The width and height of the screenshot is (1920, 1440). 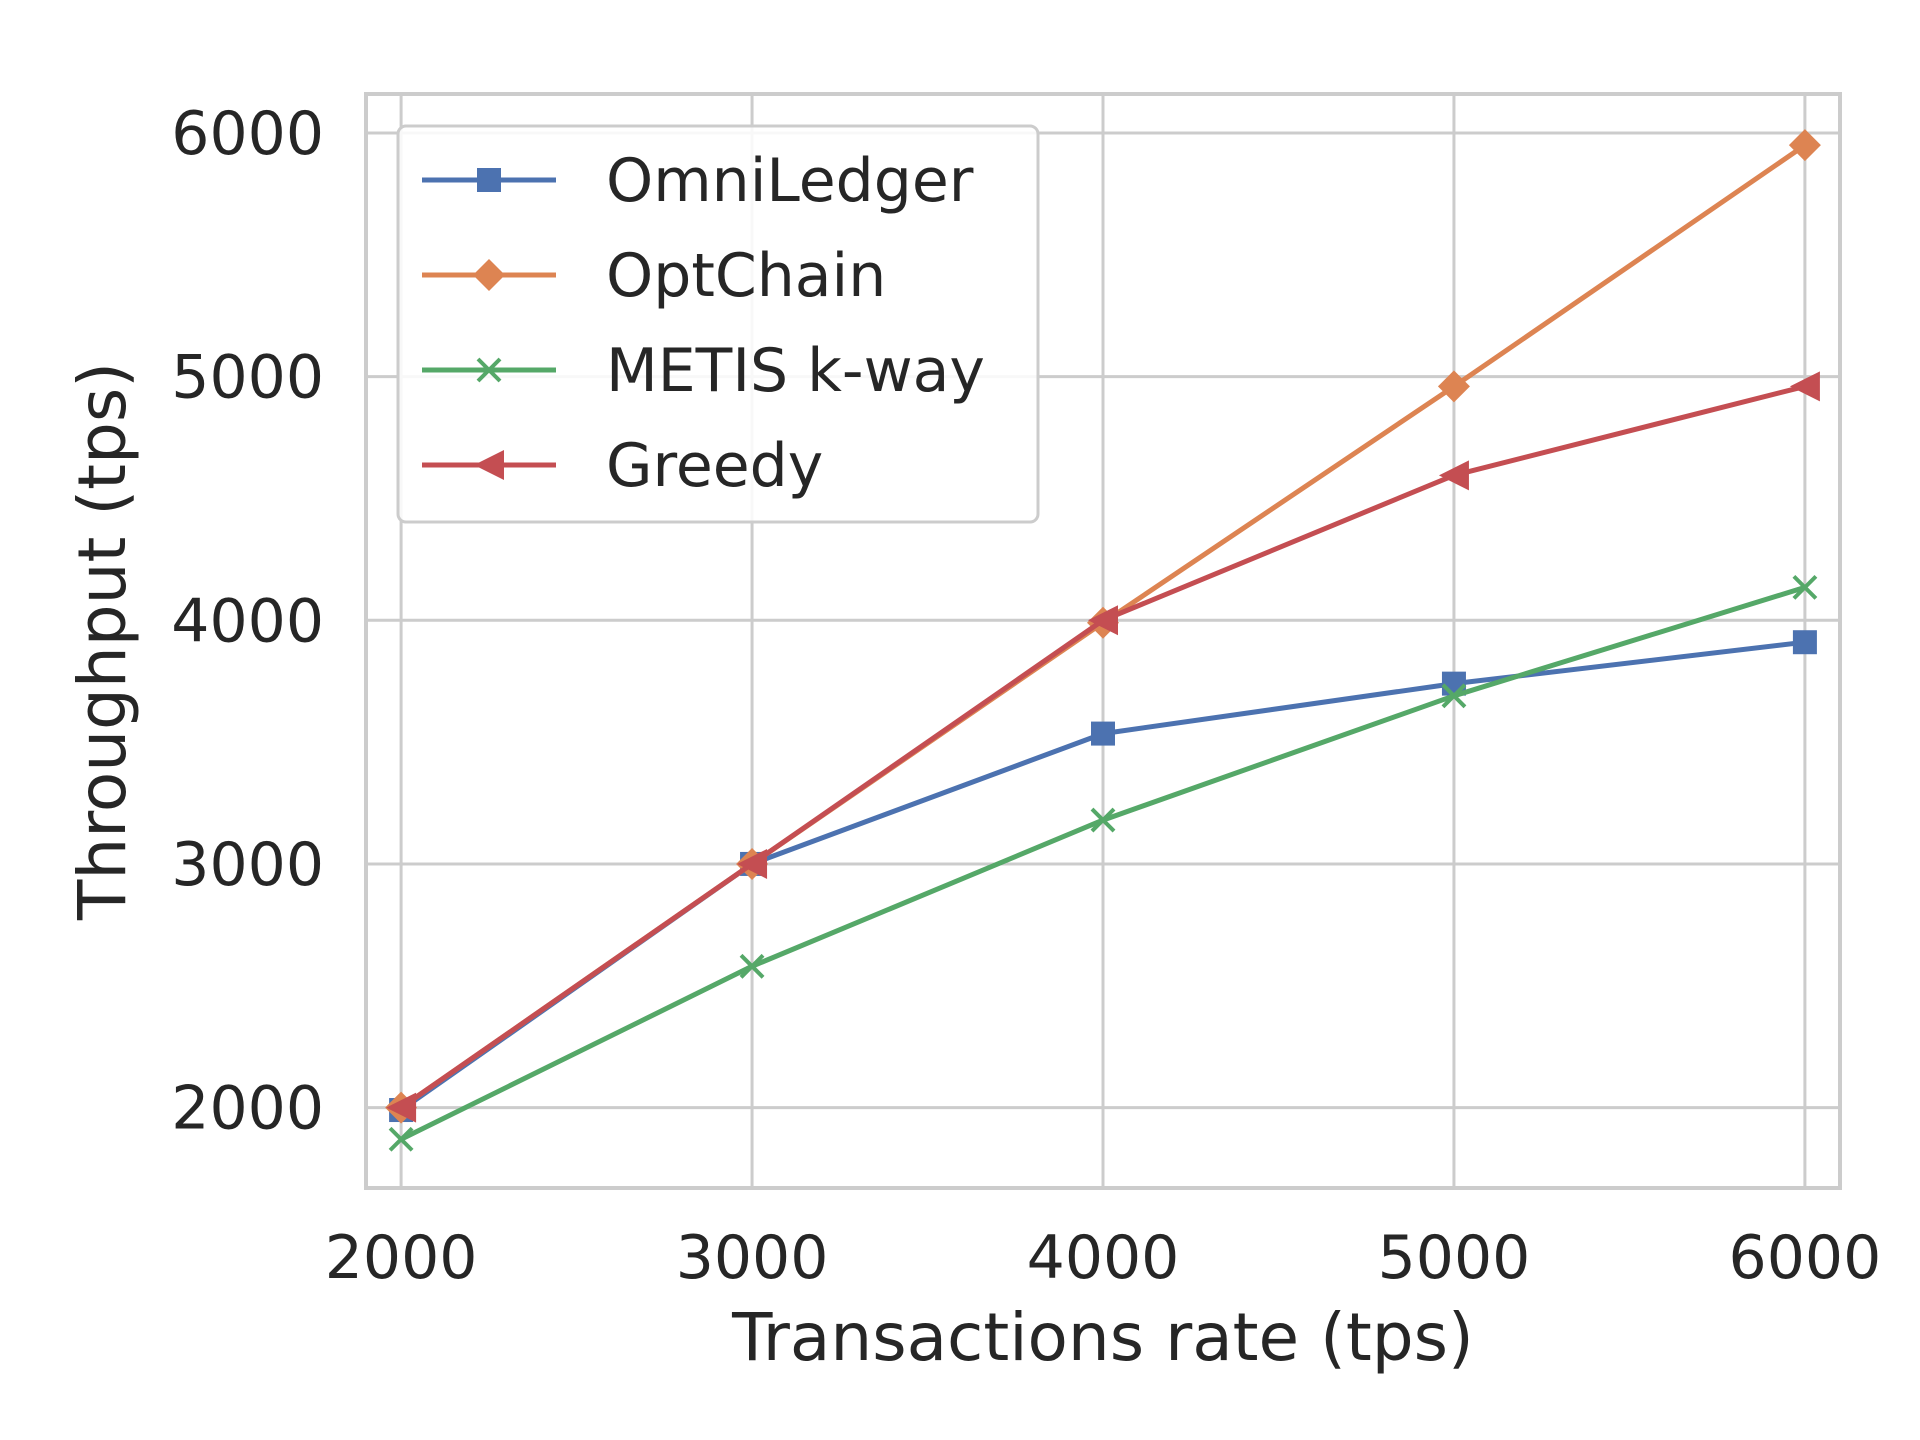 I want to click on x-tick-label: 5000, so click(x=1454, y=1258).